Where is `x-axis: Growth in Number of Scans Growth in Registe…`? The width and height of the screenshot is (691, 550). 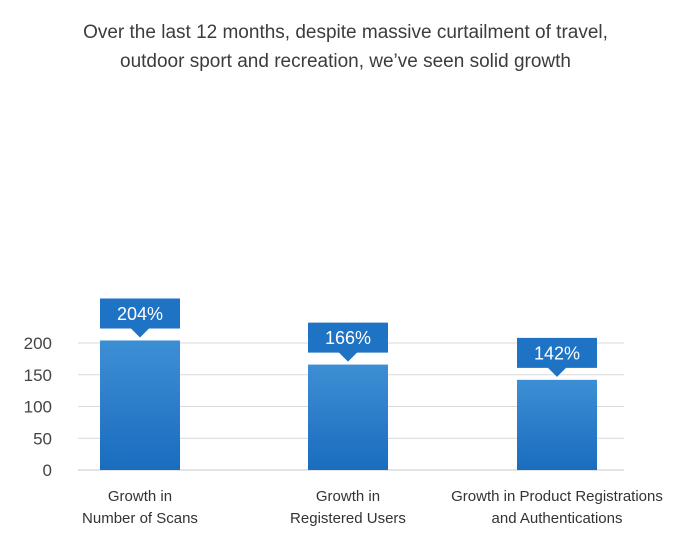 x-axis: Growth in Number of Scans Growth in Registe… is located at coordinates (372, 507).